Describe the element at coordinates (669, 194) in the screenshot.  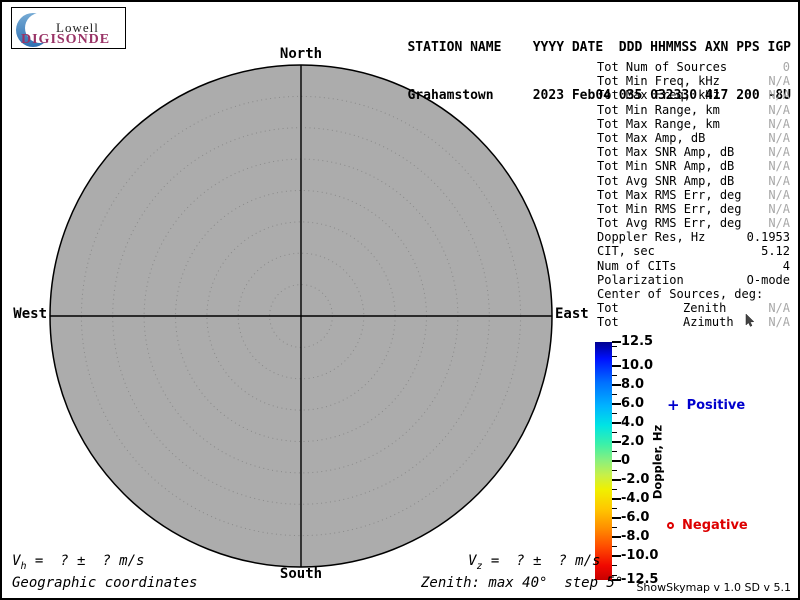
I see `stat-label: Tot Max RMS Err, deg` at that location.